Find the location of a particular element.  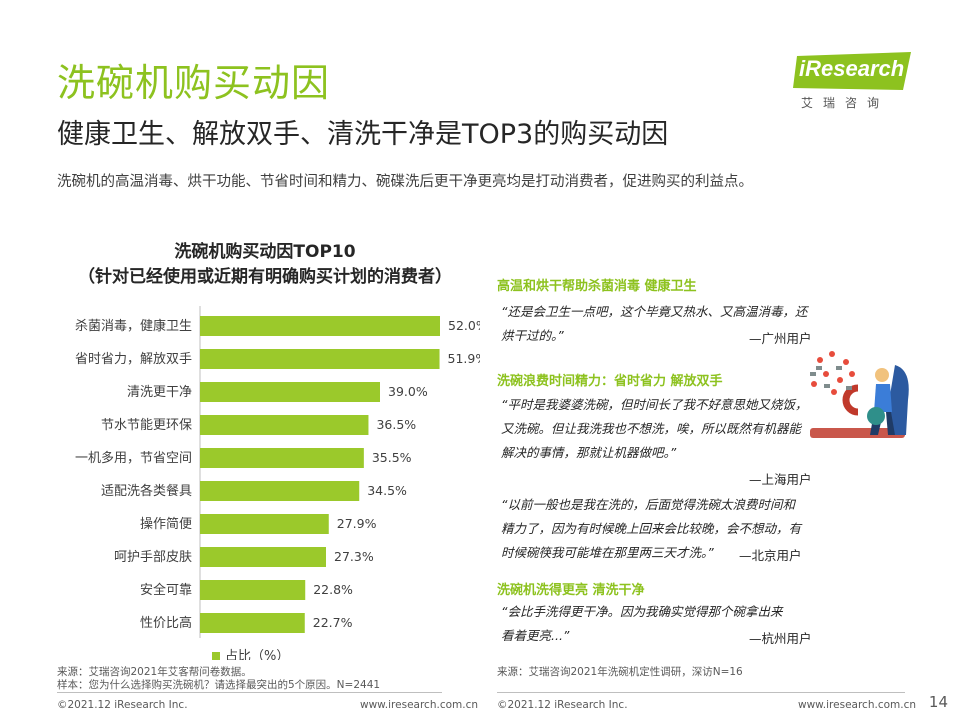

logo-shape is located at coordinates (852, 71).